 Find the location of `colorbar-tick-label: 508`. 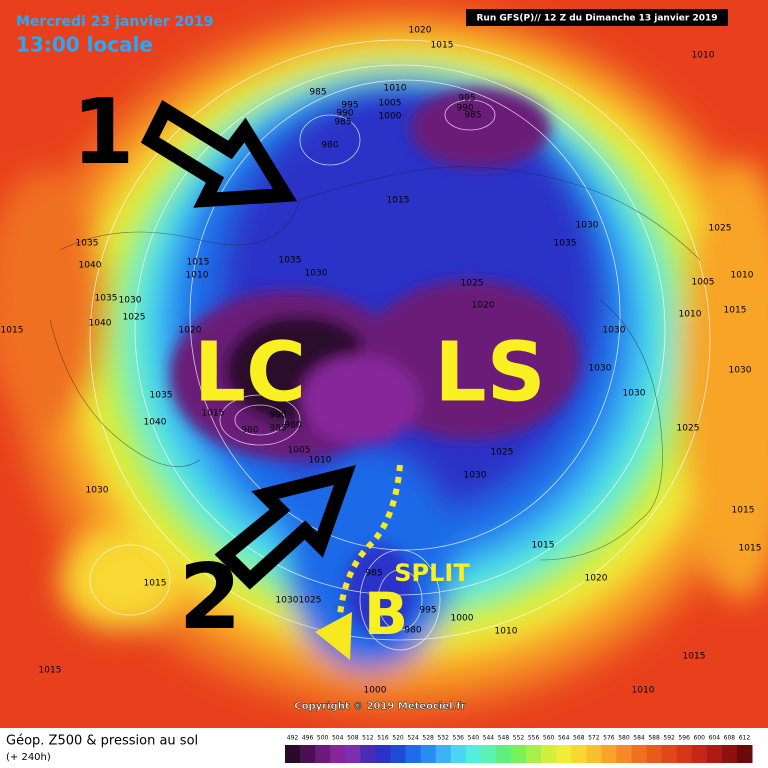

colorbar-tick-label: 508 is located at coordinates (353, 738).